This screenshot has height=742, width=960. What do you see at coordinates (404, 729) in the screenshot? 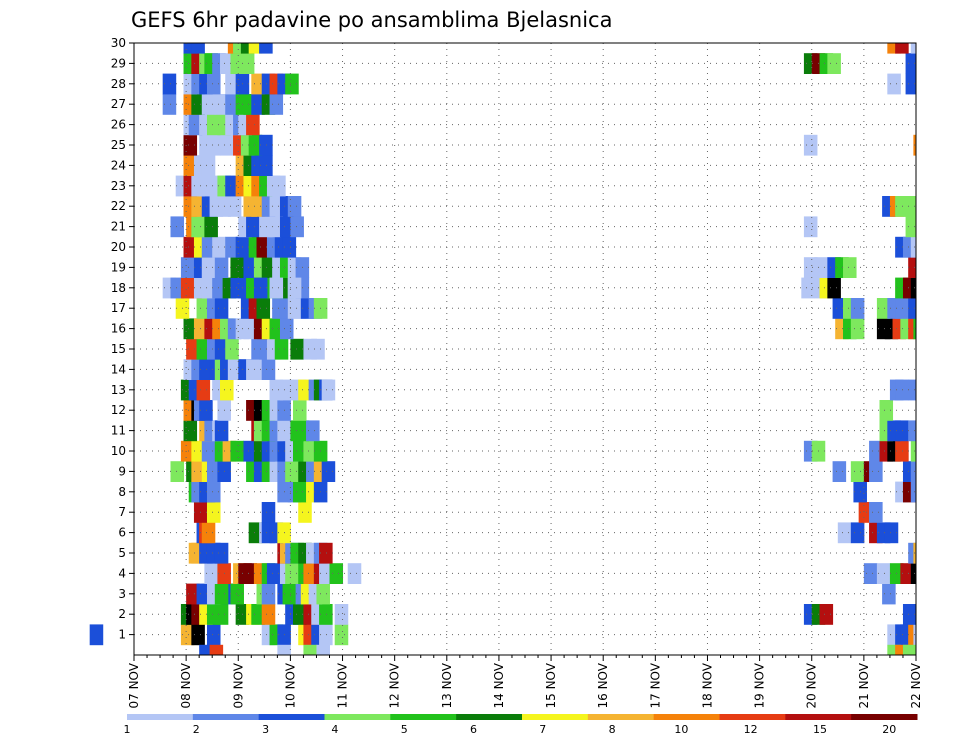
I see `colorbar-label: 5` at bounding box center [404, 729].